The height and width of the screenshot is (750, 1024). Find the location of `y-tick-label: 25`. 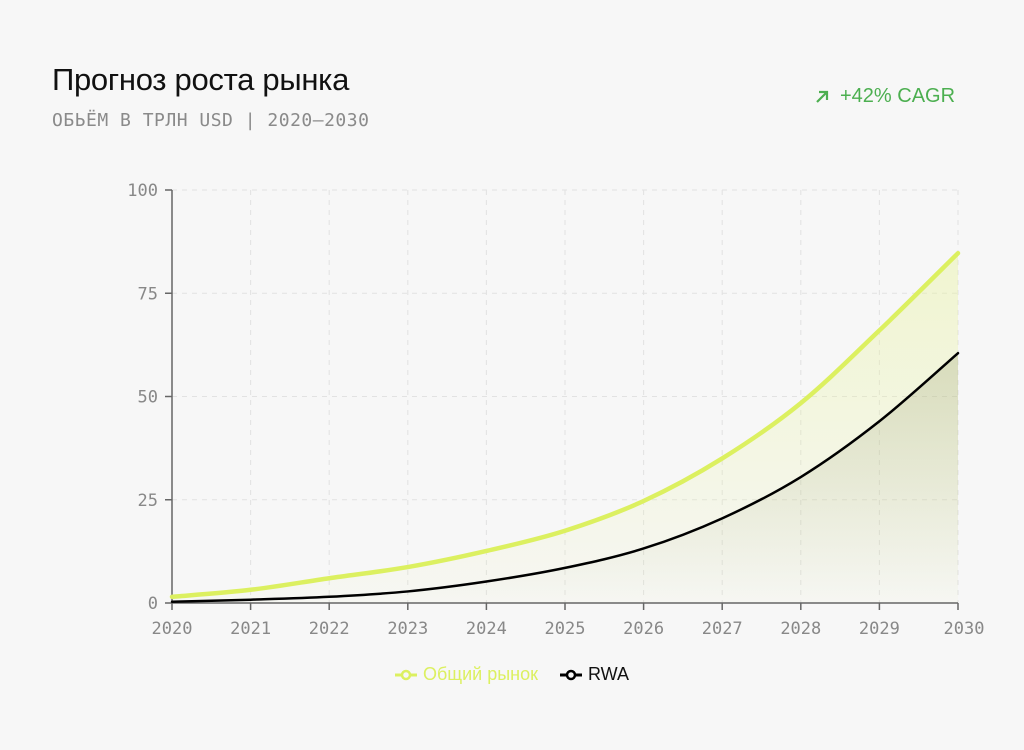

y-tick-label: 25 is located at coordinates (148, 501).